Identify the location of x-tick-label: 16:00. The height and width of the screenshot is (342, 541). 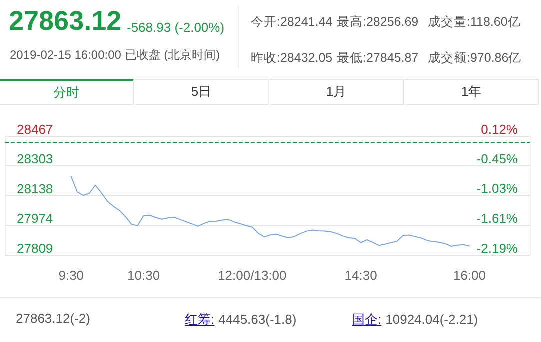
(469, 275).